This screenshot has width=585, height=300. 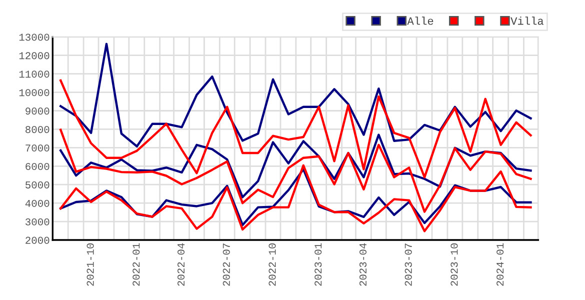 What do you see at coordinates (500, 264) in the screenshot?
I see `x-tick-label: 2024-01` at bounding box center [500, 264].